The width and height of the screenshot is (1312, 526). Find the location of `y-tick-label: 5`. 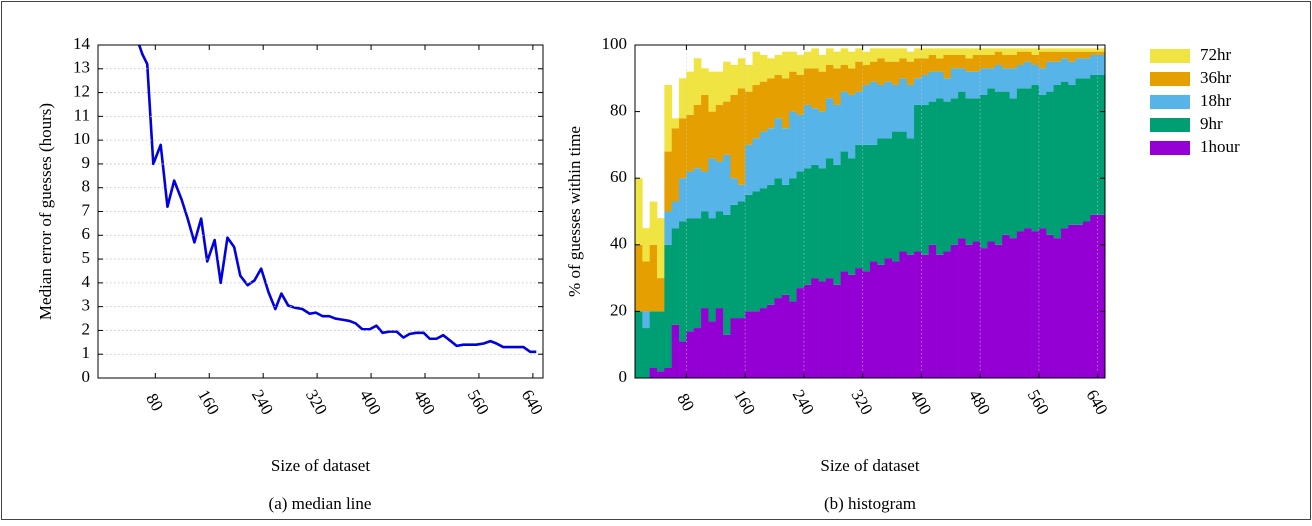

y-tick-label: 5 is located at coordinates (86, 257).